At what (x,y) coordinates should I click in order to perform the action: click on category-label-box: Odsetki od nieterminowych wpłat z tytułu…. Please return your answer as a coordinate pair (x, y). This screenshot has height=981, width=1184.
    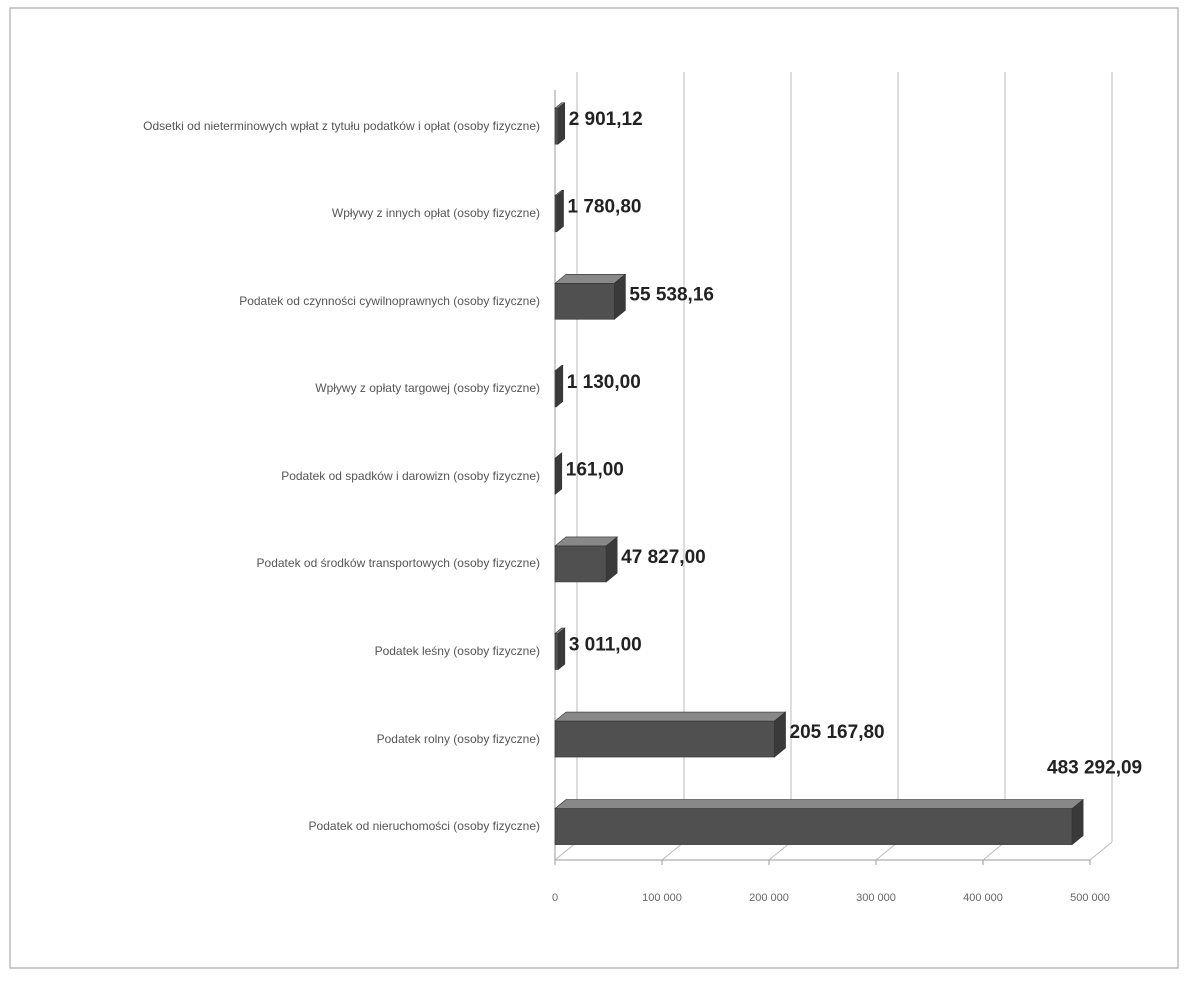
    Looking at the image, I should click on (280, 126).